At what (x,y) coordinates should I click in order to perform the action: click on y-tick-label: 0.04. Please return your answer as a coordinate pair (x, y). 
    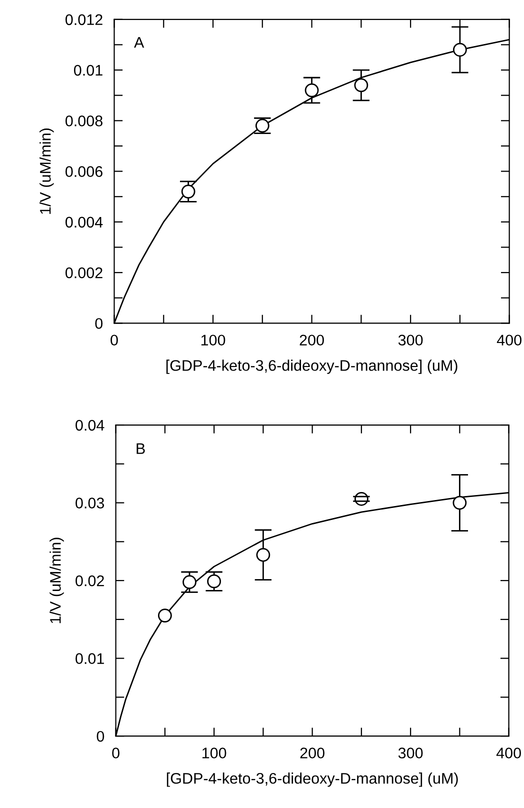
    Looking at the image, I should click on (90, 425).